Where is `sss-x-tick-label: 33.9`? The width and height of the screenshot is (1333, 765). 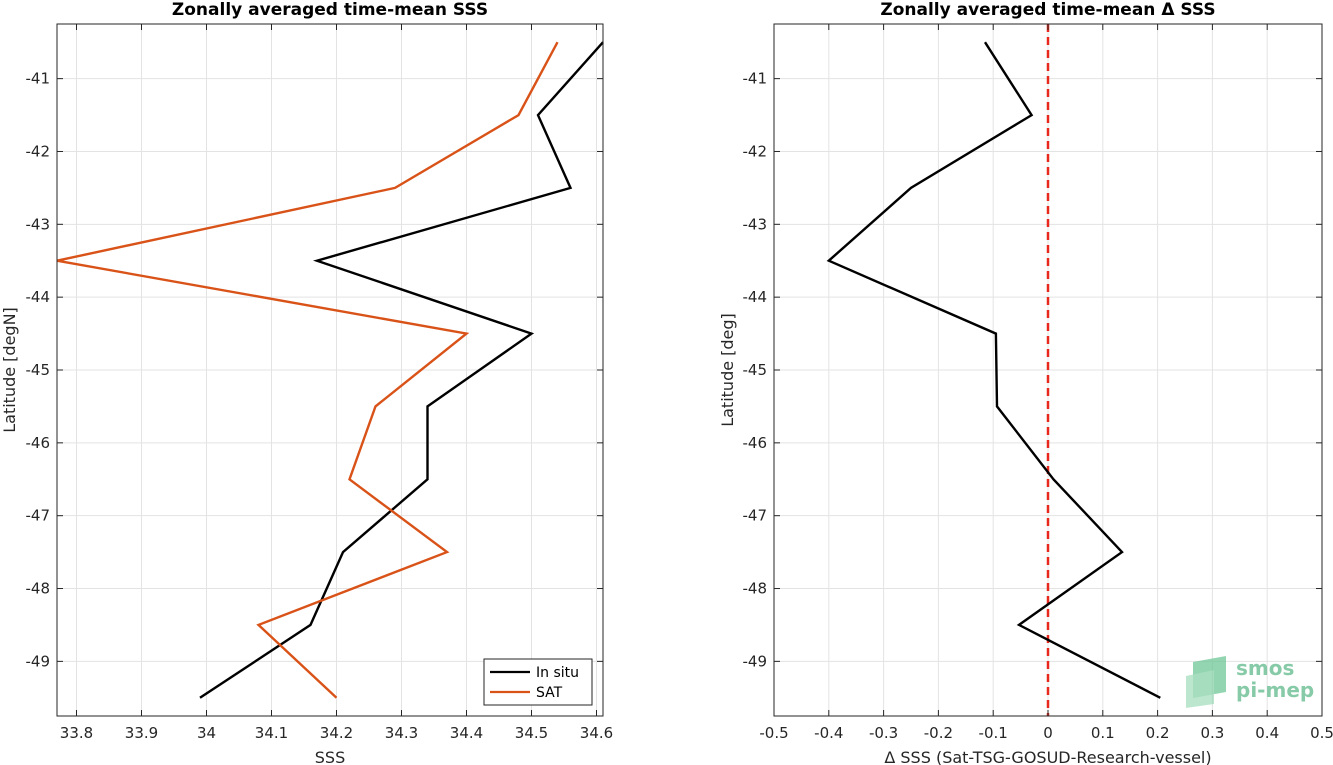 sss-x-tick-label: 33.9 is located at coordinates (141, 733).